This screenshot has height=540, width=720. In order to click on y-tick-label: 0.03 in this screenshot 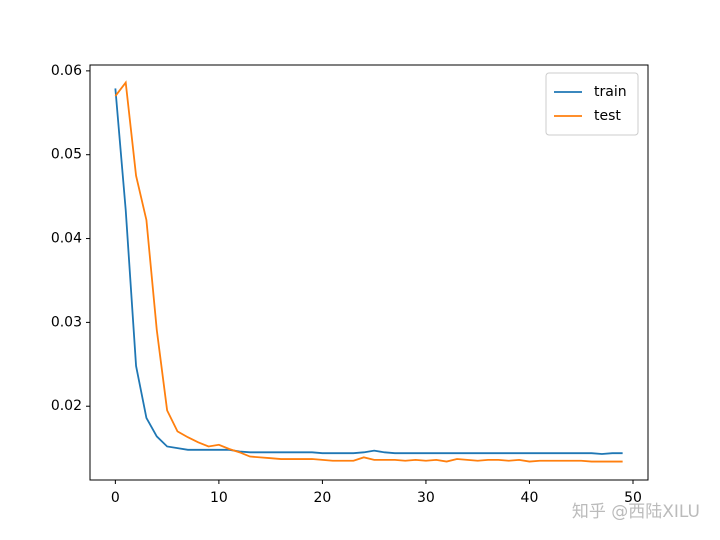, I will do `click(66, 322)`.